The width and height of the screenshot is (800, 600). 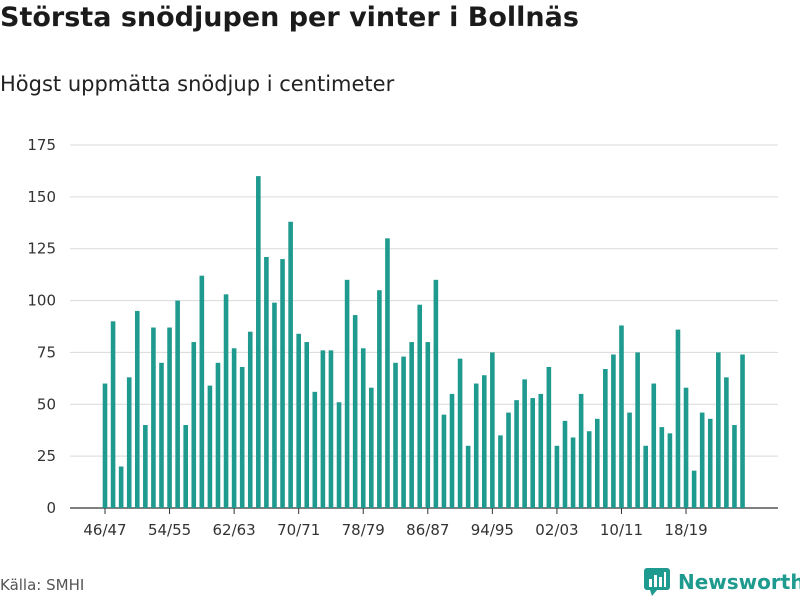 What do you see at coordinates (739, 582) in the screenshot?
I see `brand-name: Newsworthy` at bounding box center [739, 582].